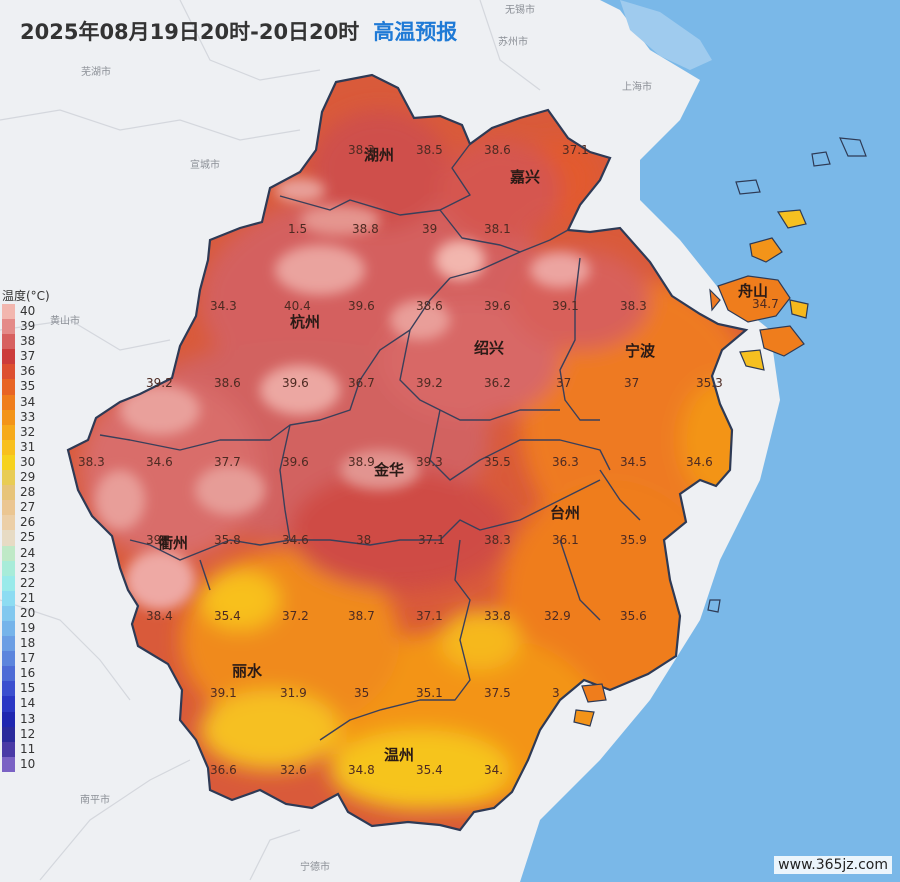 Image resolution: width=900 pixels, height=882 pixels. I want to click on city-label-wenzhou: 温州, so click(399, 755).